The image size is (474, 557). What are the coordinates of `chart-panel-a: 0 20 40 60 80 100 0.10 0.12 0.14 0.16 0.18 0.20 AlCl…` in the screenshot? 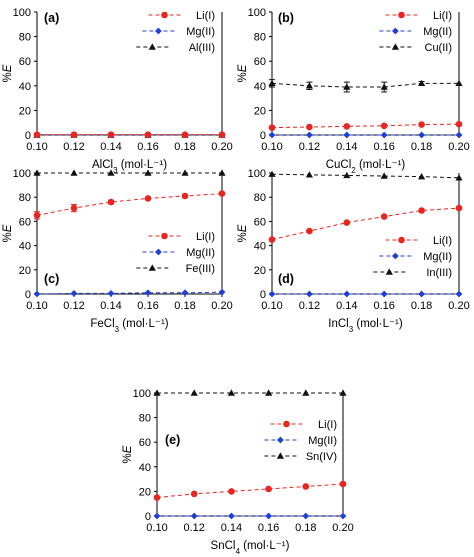 It's located at (117, 91).